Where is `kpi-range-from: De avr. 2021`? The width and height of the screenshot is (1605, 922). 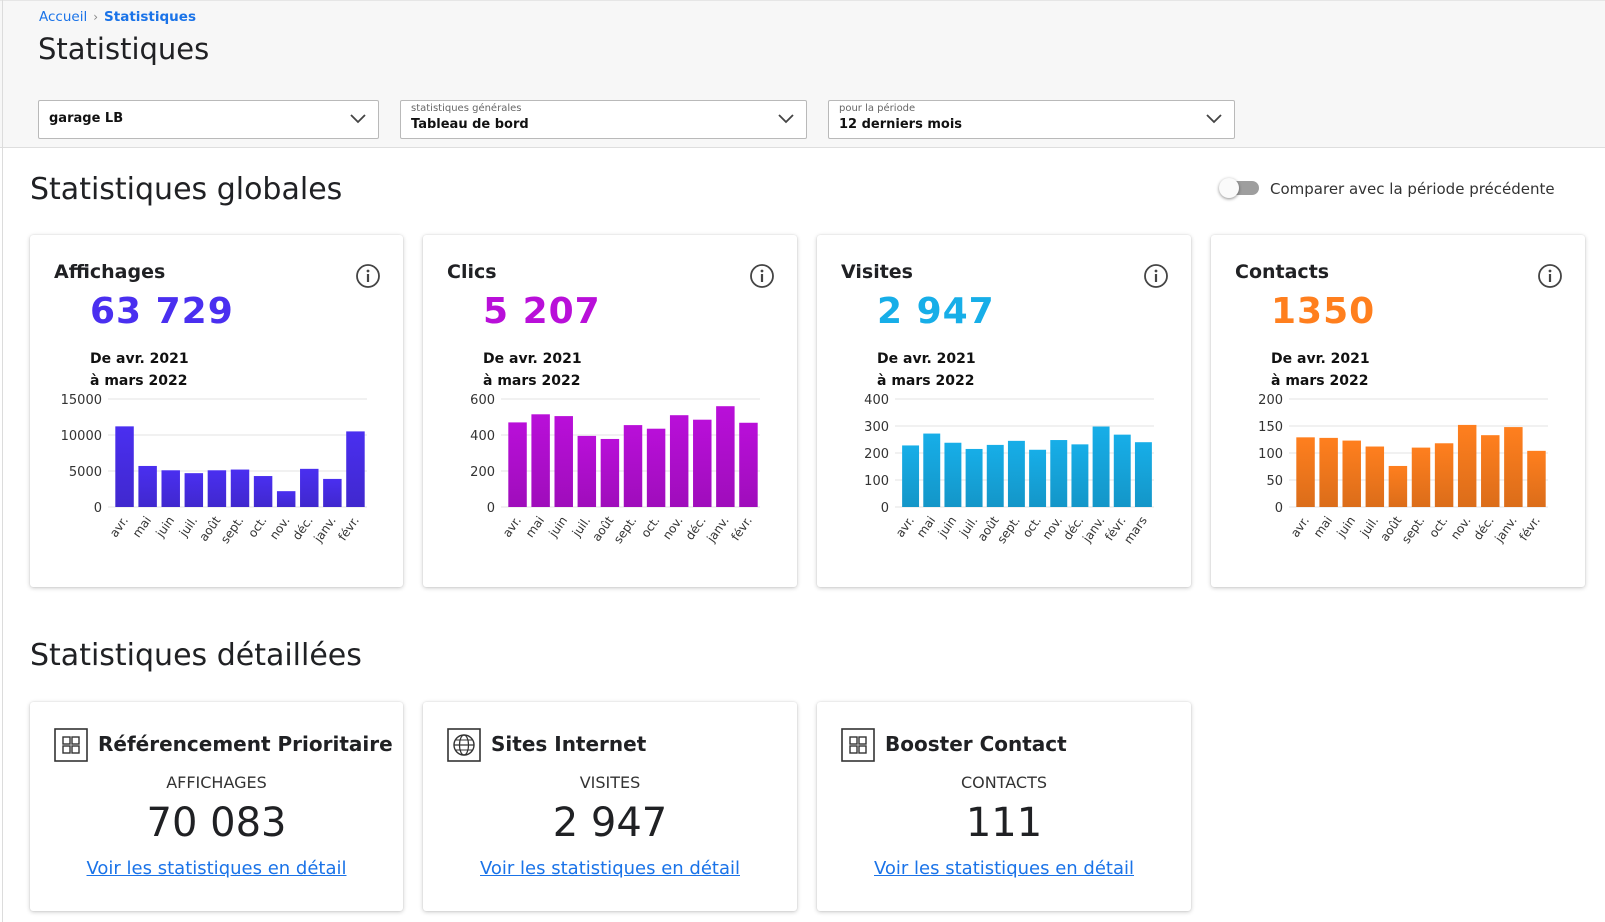
kpi-range-from: De avr. 2021 is located at coordinates (926, 359).